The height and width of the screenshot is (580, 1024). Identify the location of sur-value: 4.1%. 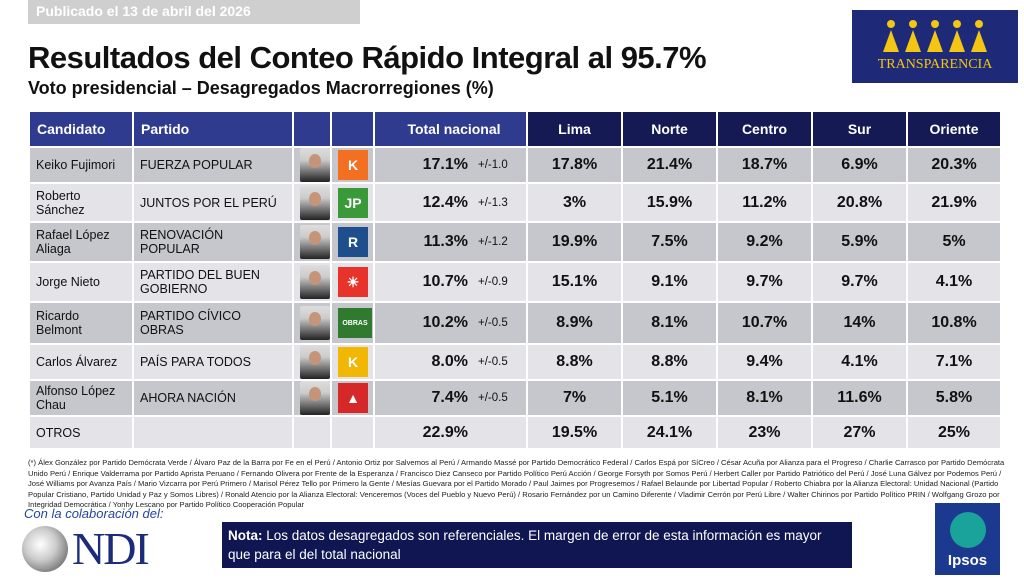
(859, 362).